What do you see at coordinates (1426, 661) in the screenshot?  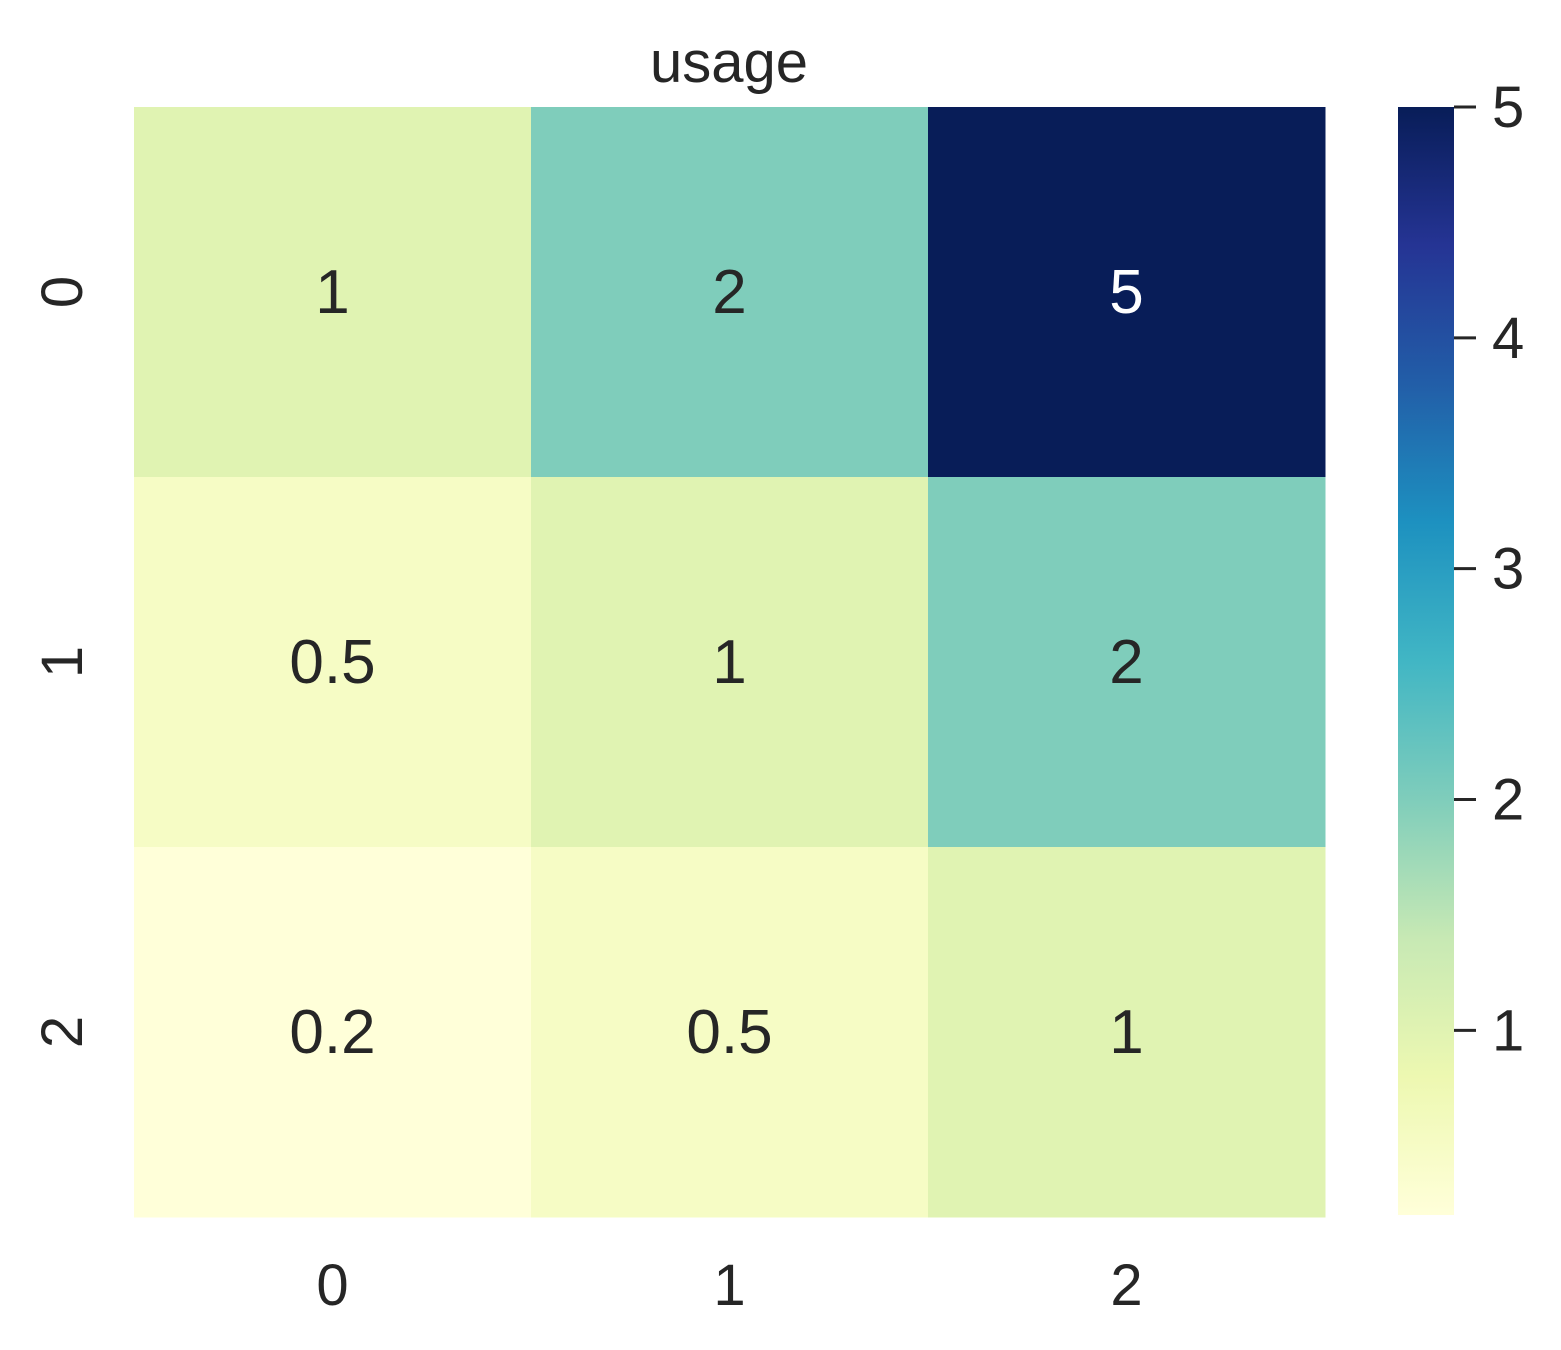 I see `colorbar-gradient` at bounding box center [1426, 661].